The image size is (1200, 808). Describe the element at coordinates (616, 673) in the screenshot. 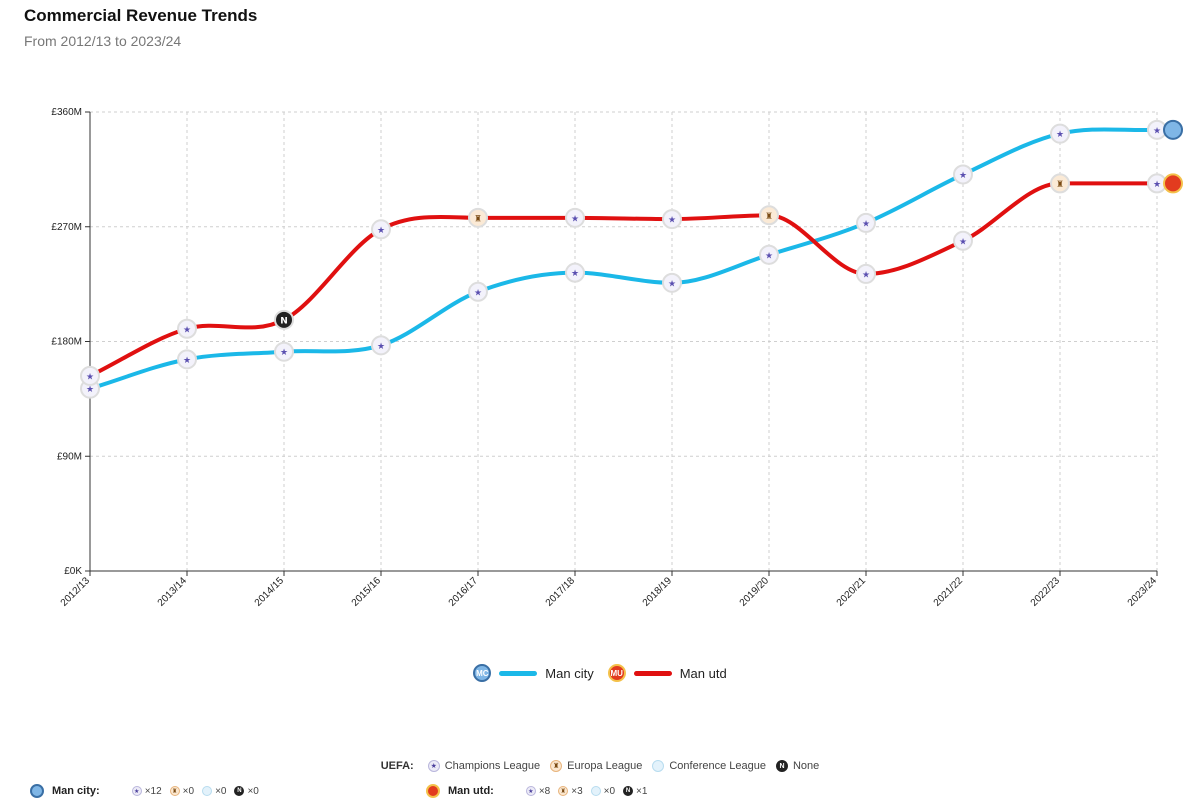

I see `man-utd-crest-icon: MU` at that location.